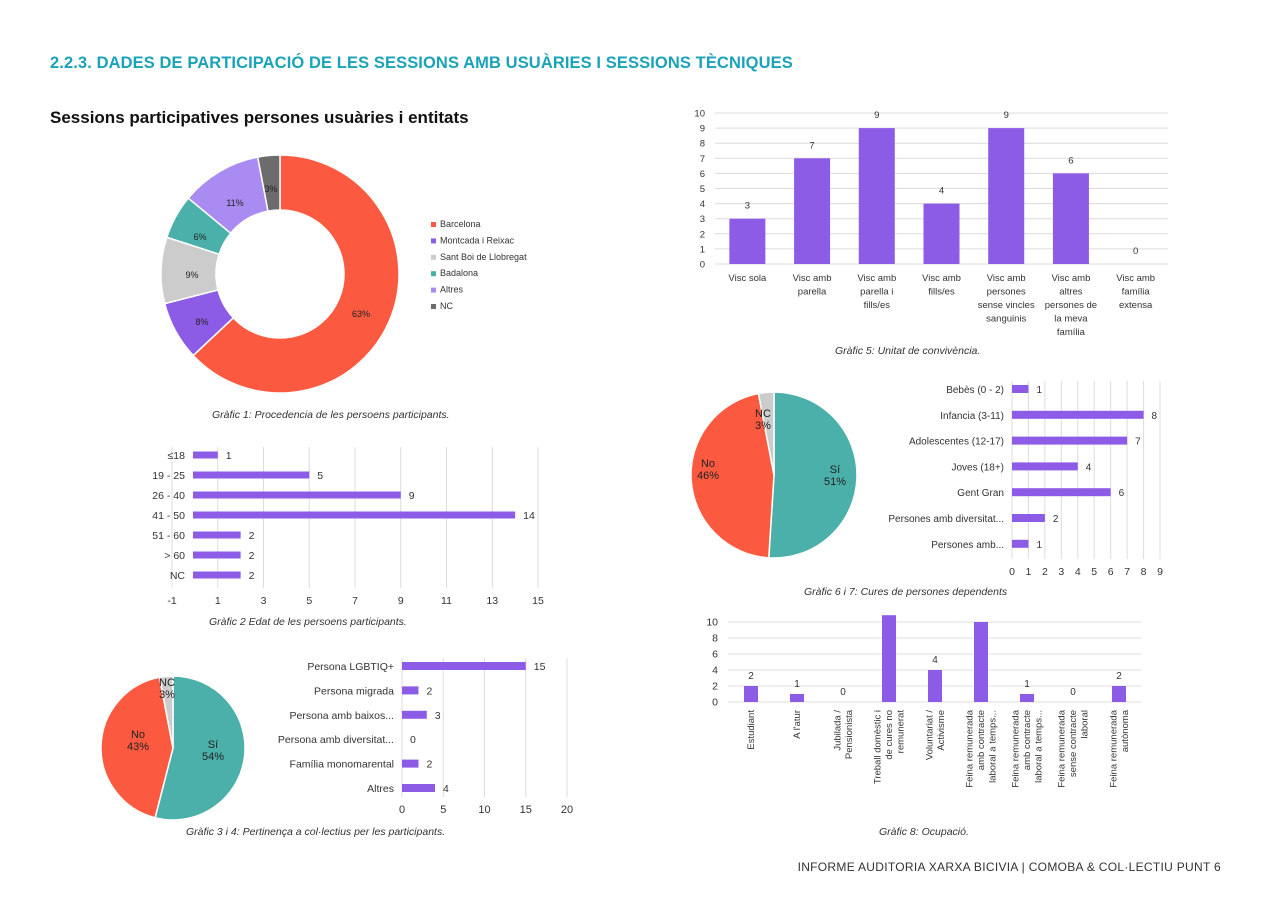  What do you see at coordinates (712, 623) in the screenshot?
I see `y-tick-label: 10` at bounding box center [712, 623].